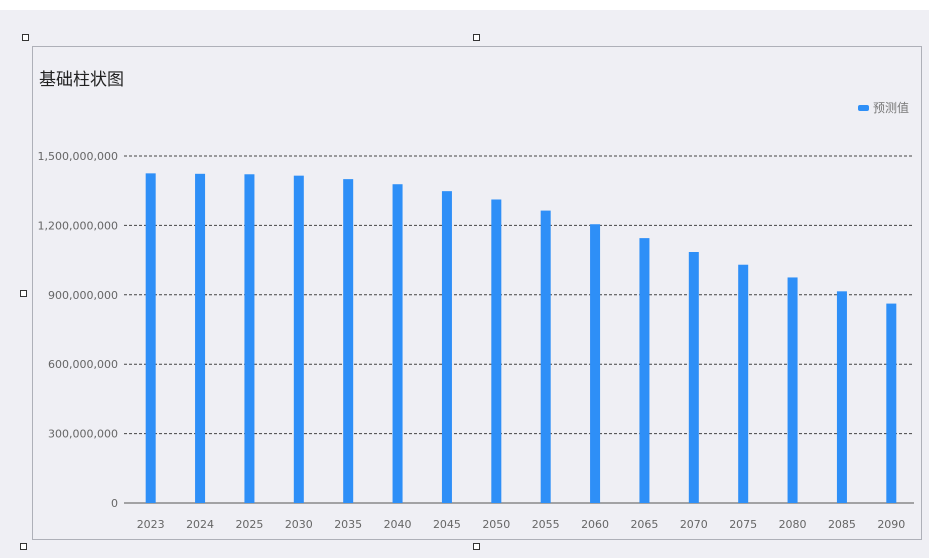 This screenshot has width=929, height=558. Describe the element at coordinates (78, 156) in the screenshot. I see `y-tick-label: 1,500,000,000` at that location.